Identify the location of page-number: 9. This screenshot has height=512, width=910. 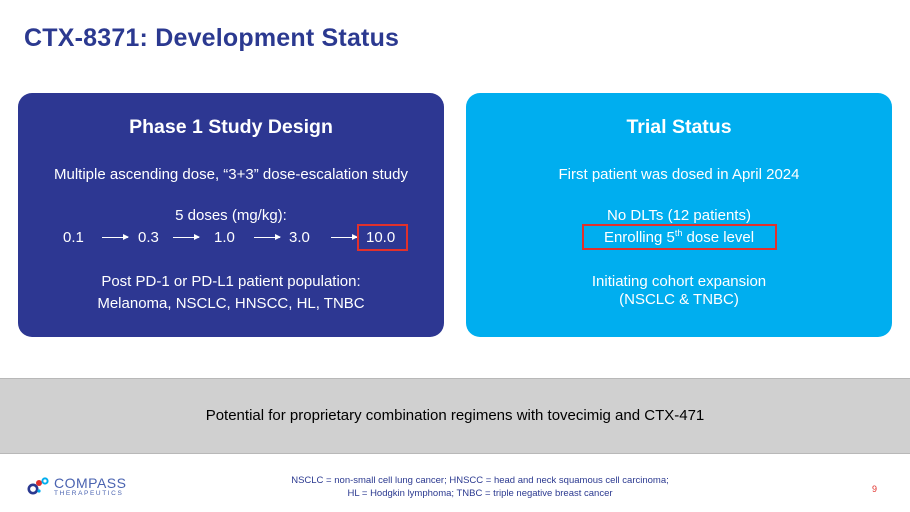
(875, 489).